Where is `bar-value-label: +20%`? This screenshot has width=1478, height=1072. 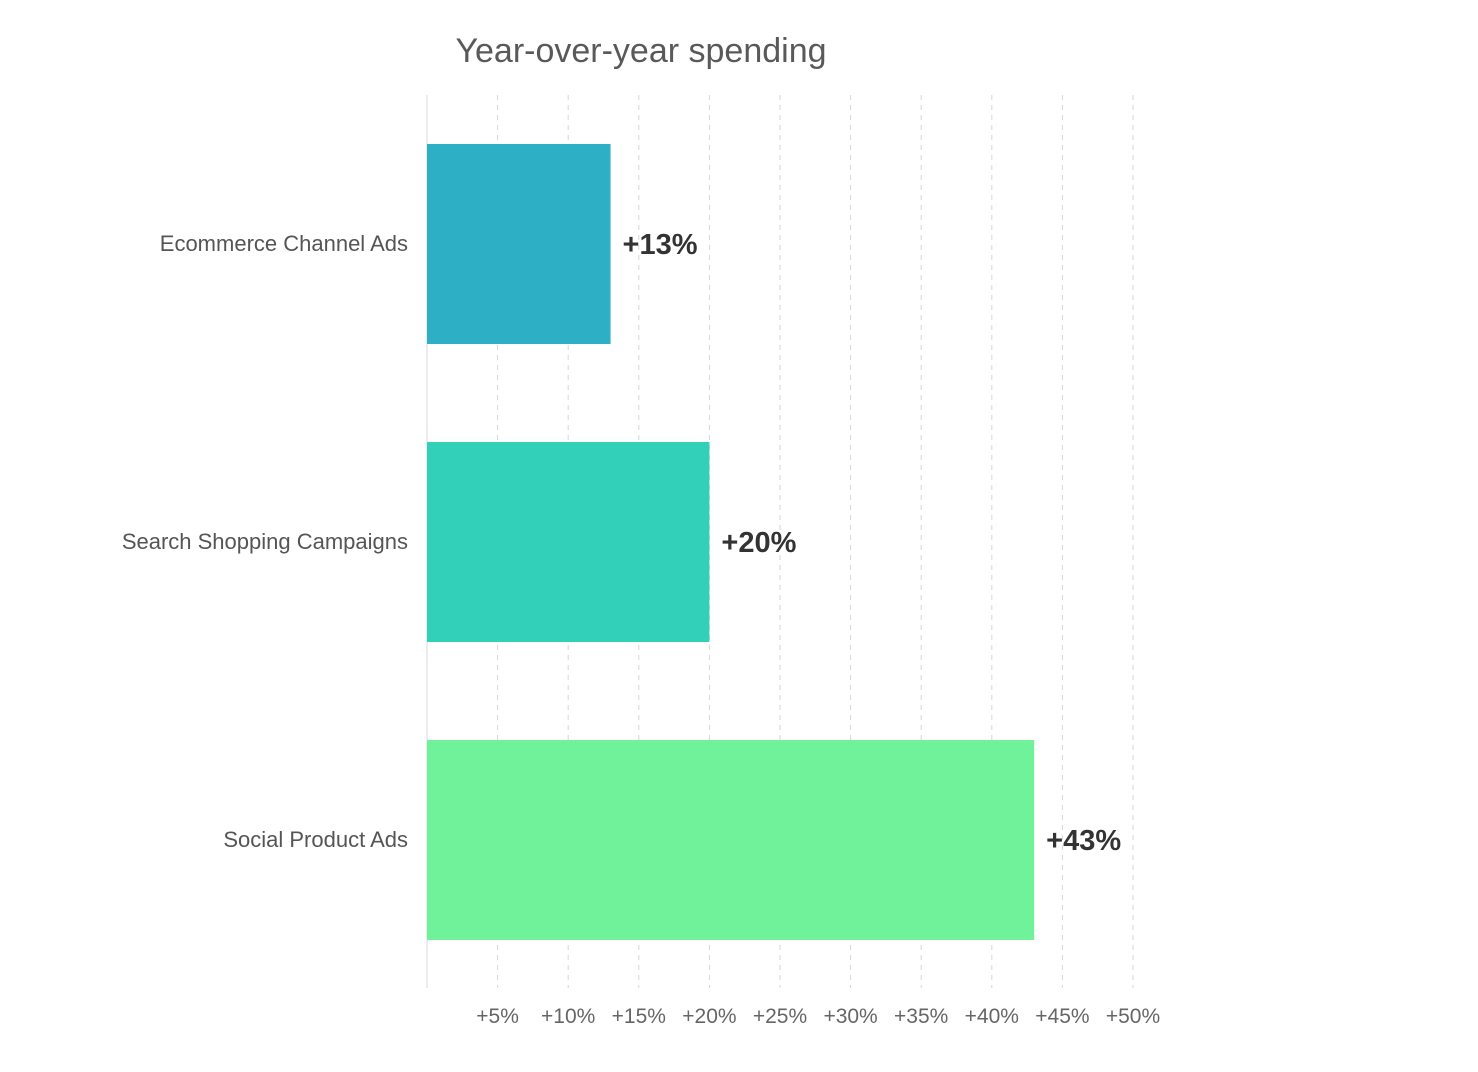 bar-value-label: +20% is located at coordinates (758, 543).